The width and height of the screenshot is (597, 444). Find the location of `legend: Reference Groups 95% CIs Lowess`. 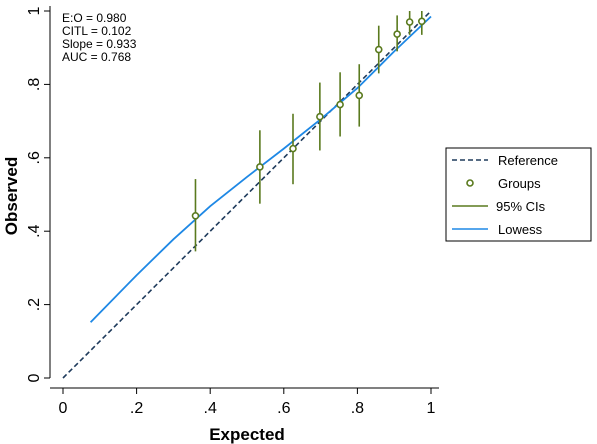

legend: Reference Groups 95% CIs Lowess is located at coordinates (518, 194).